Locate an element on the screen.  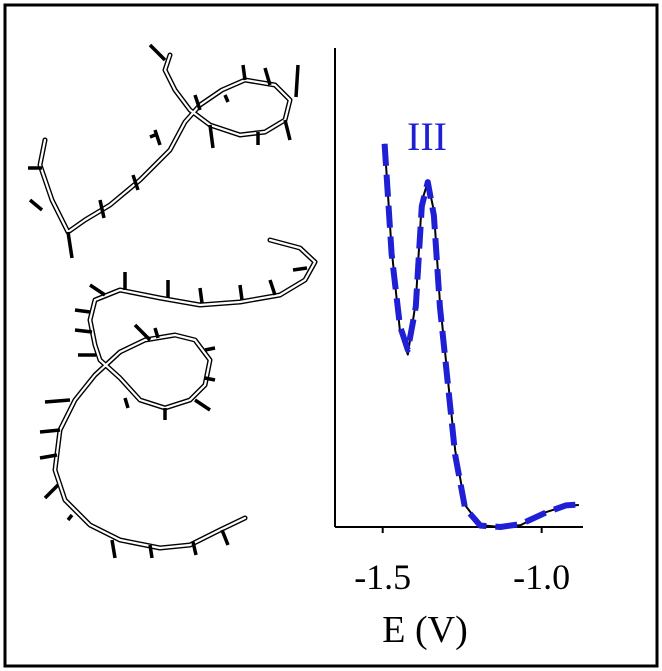
annotation: III is located at coordinates (427, 136).